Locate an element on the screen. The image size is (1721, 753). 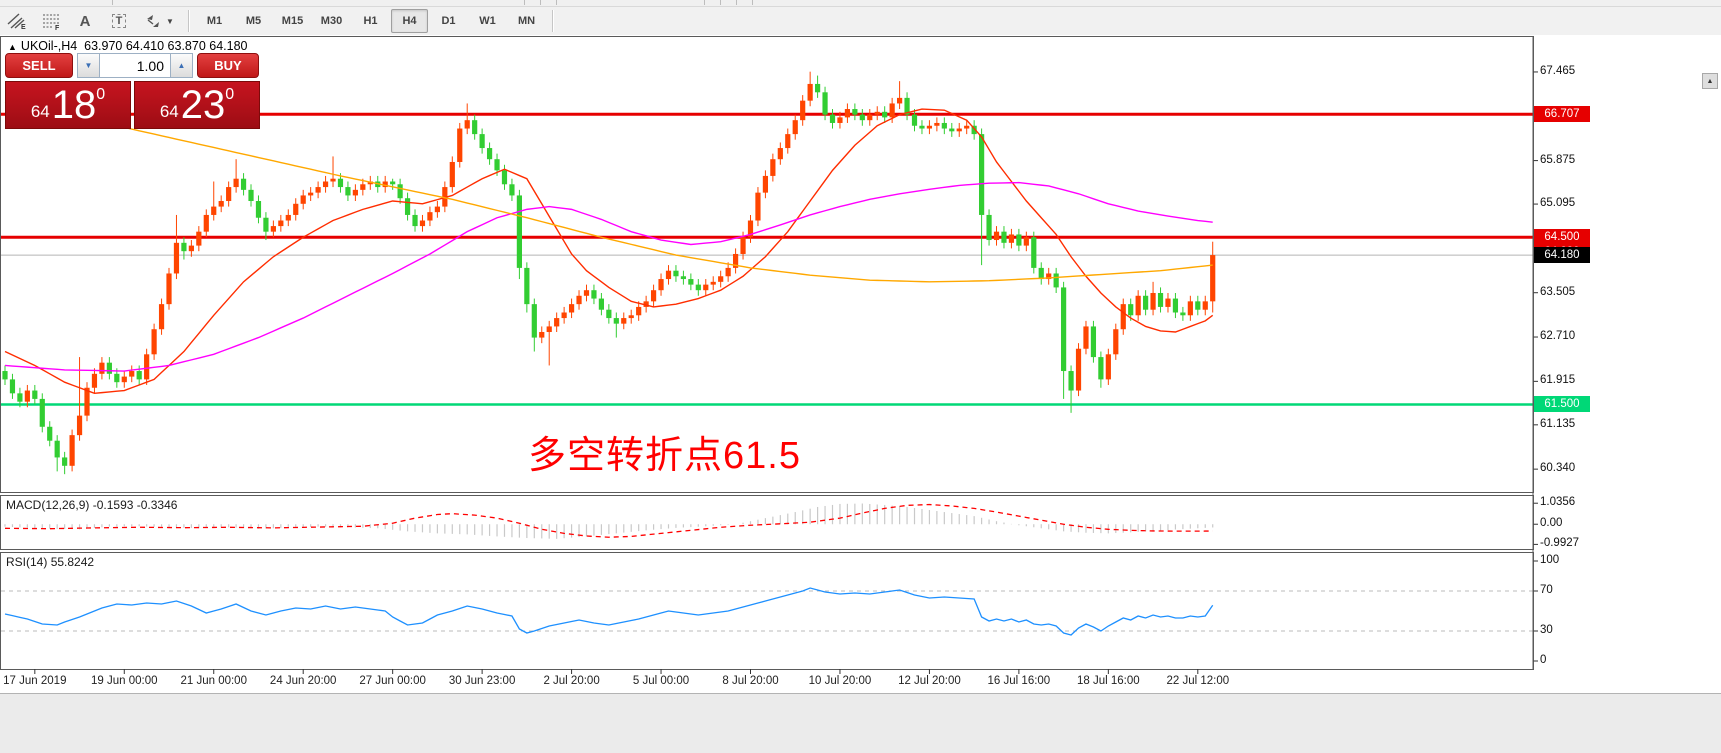
scroll-up-button: ▲ is located at coordinates (1710, 81).